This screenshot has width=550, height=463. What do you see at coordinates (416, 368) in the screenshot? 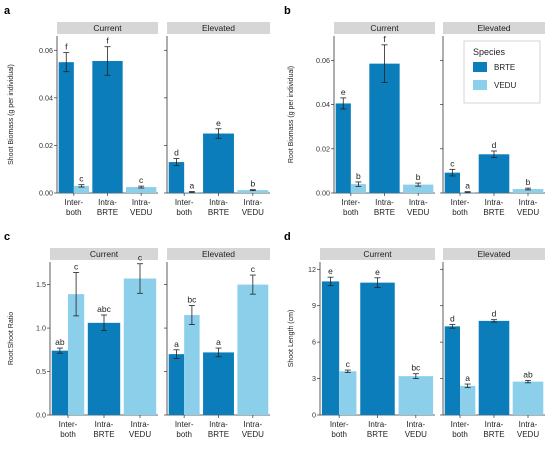
I see `significance-letter: bc` at bounding box center [416, 368].